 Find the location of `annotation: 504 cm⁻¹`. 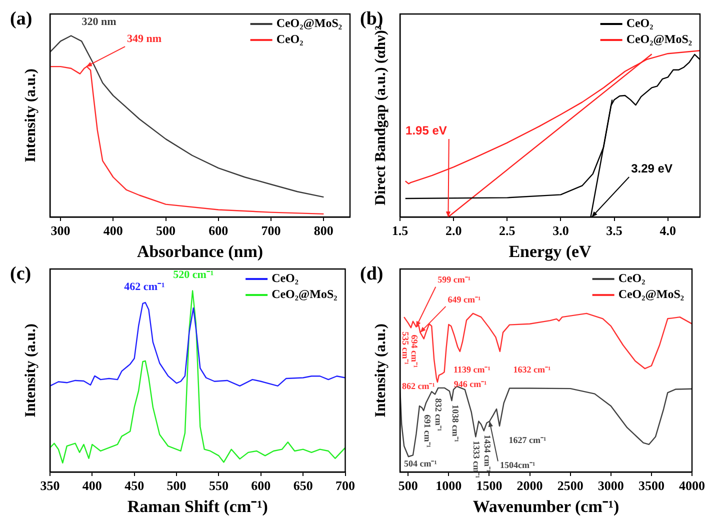

annotation: 504 cm⁻¹ is located at coordinates (421, 463).